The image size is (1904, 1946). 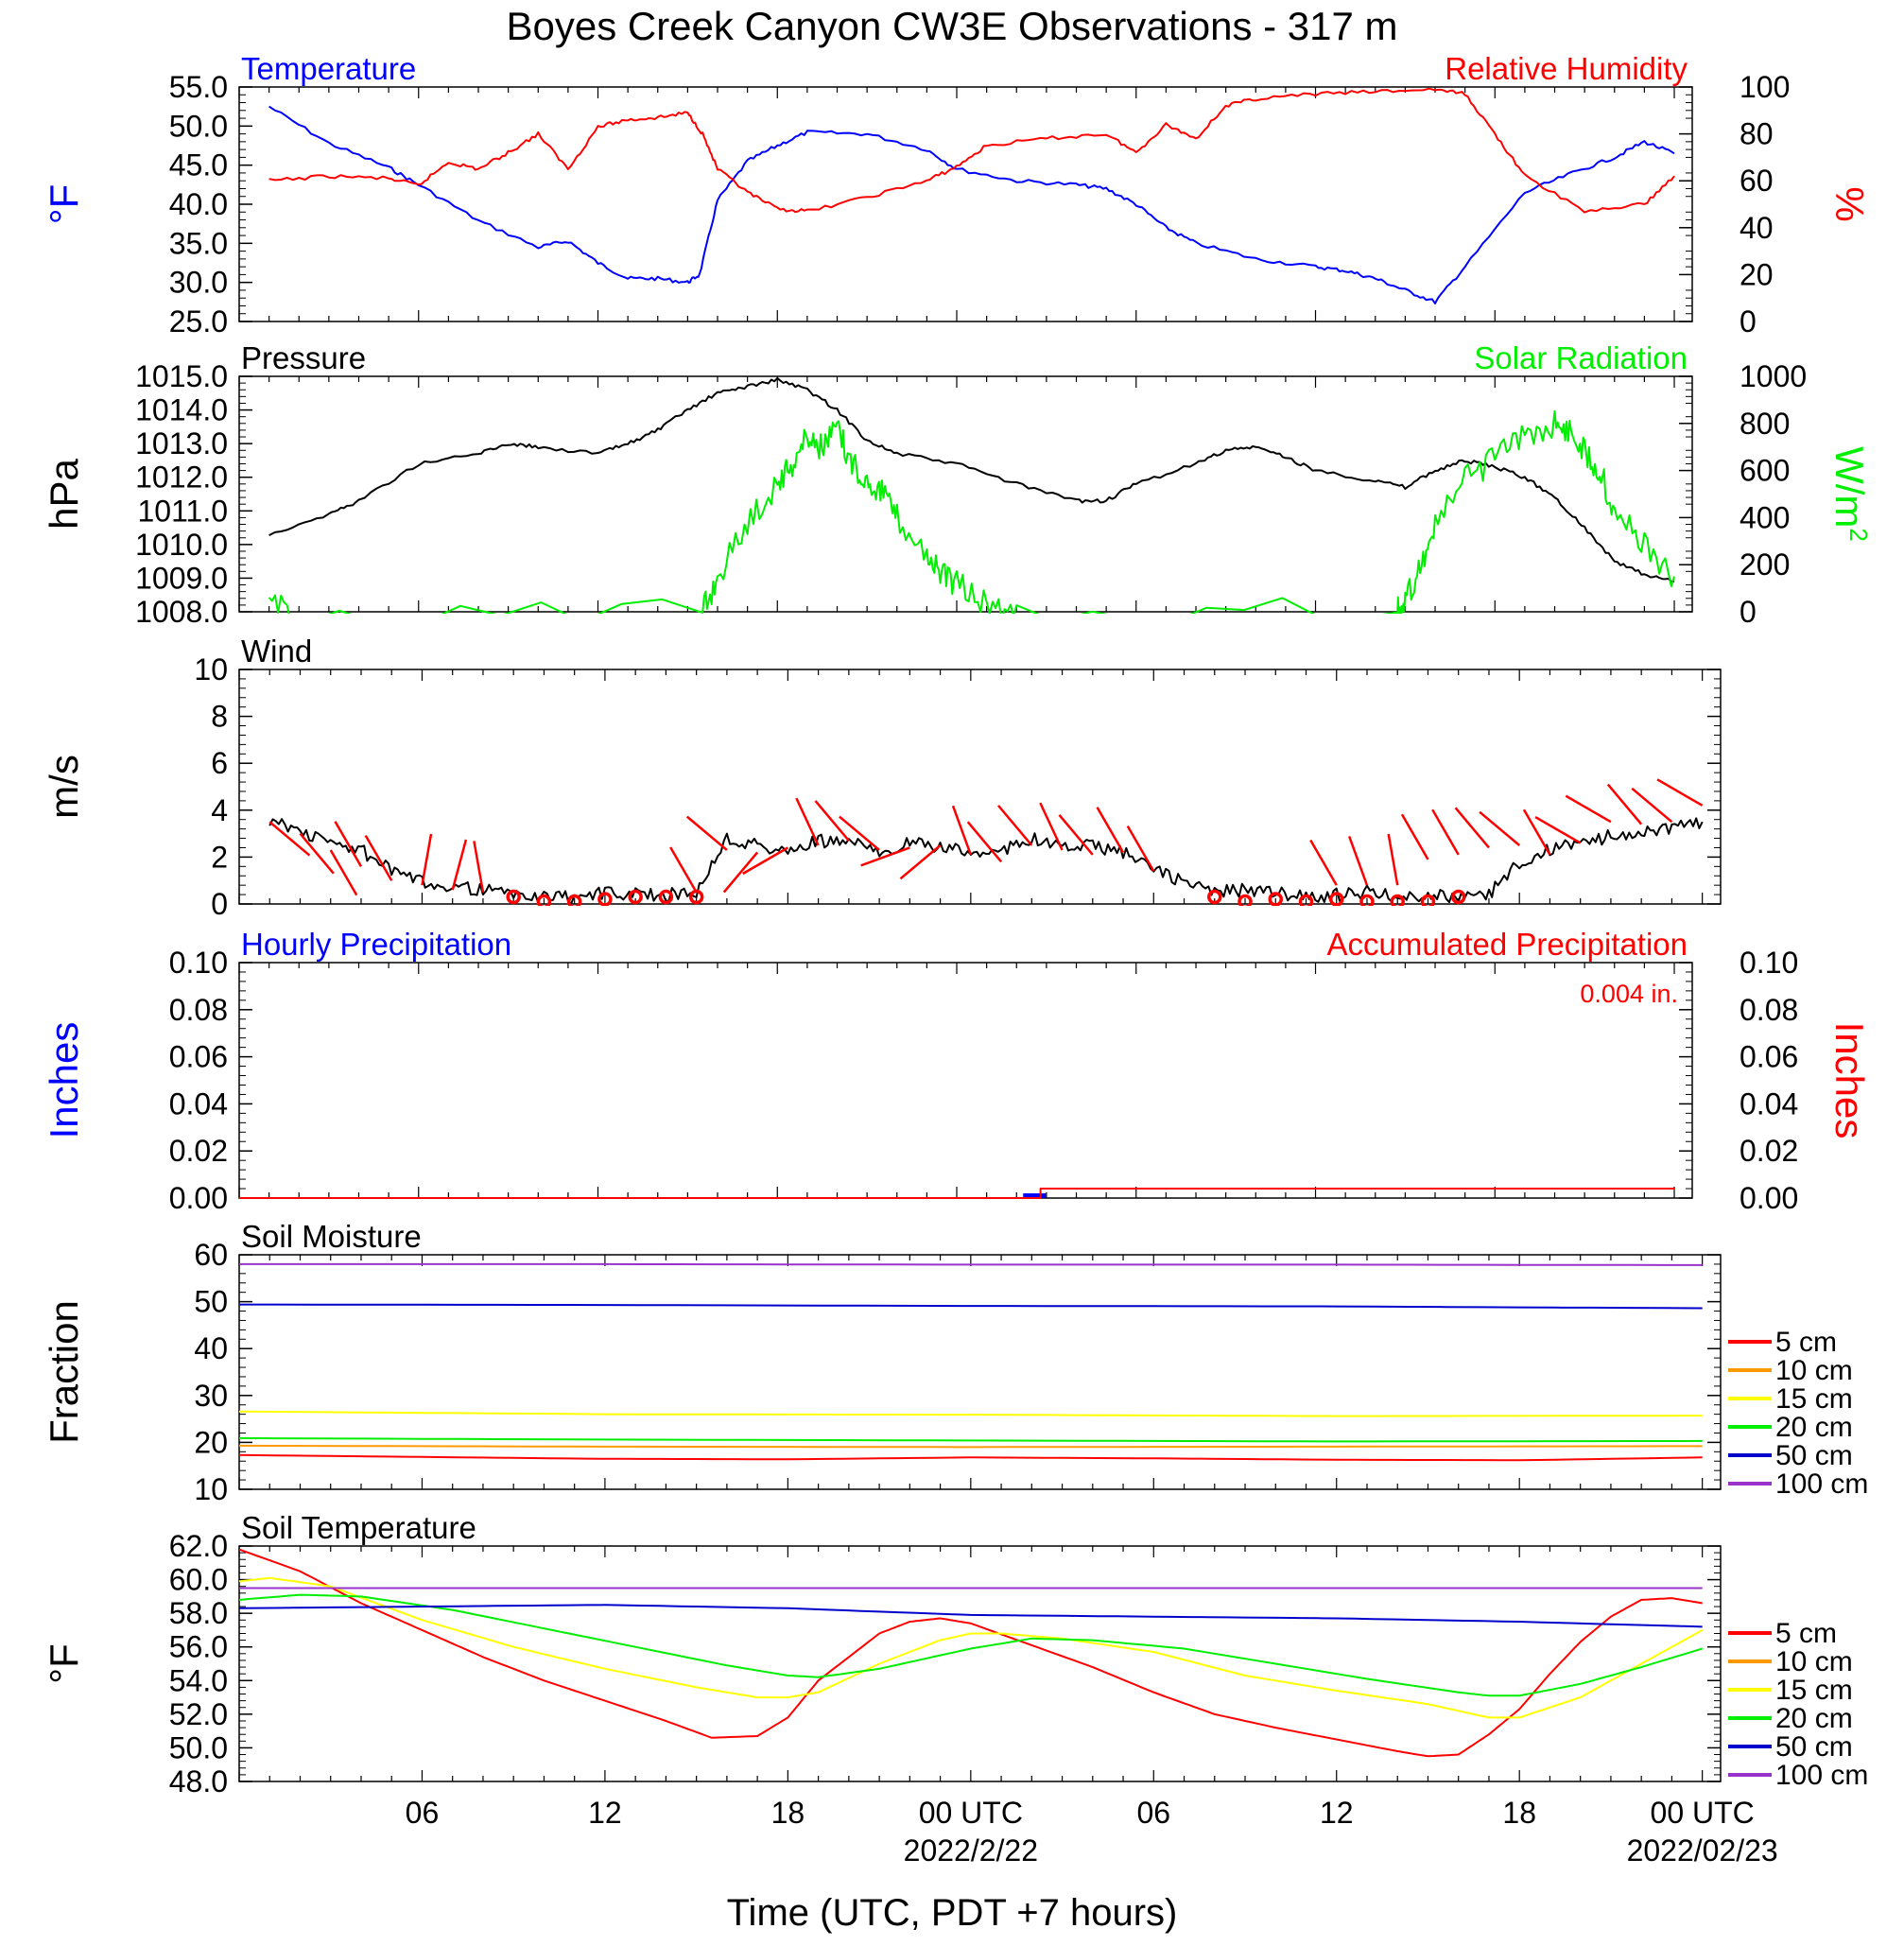 What do you see at coordinates (1035, 1195) in the screenshot?
I see `precip-bar` at bounding box center [1035, 1195].